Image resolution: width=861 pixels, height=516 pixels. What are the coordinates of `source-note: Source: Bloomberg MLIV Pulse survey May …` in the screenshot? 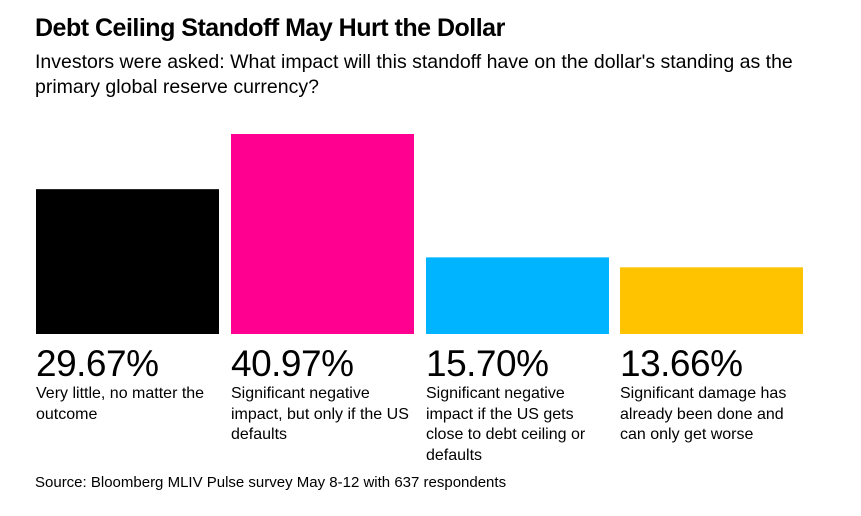 It's located at (271, 482).